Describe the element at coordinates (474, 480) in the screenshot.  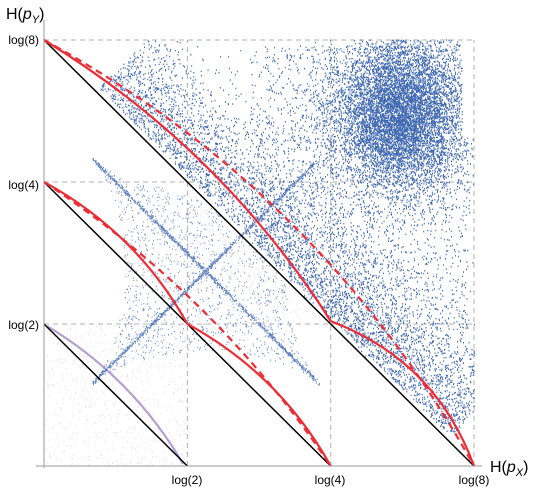
I see `x-tick-log8: log(8)` at that location.